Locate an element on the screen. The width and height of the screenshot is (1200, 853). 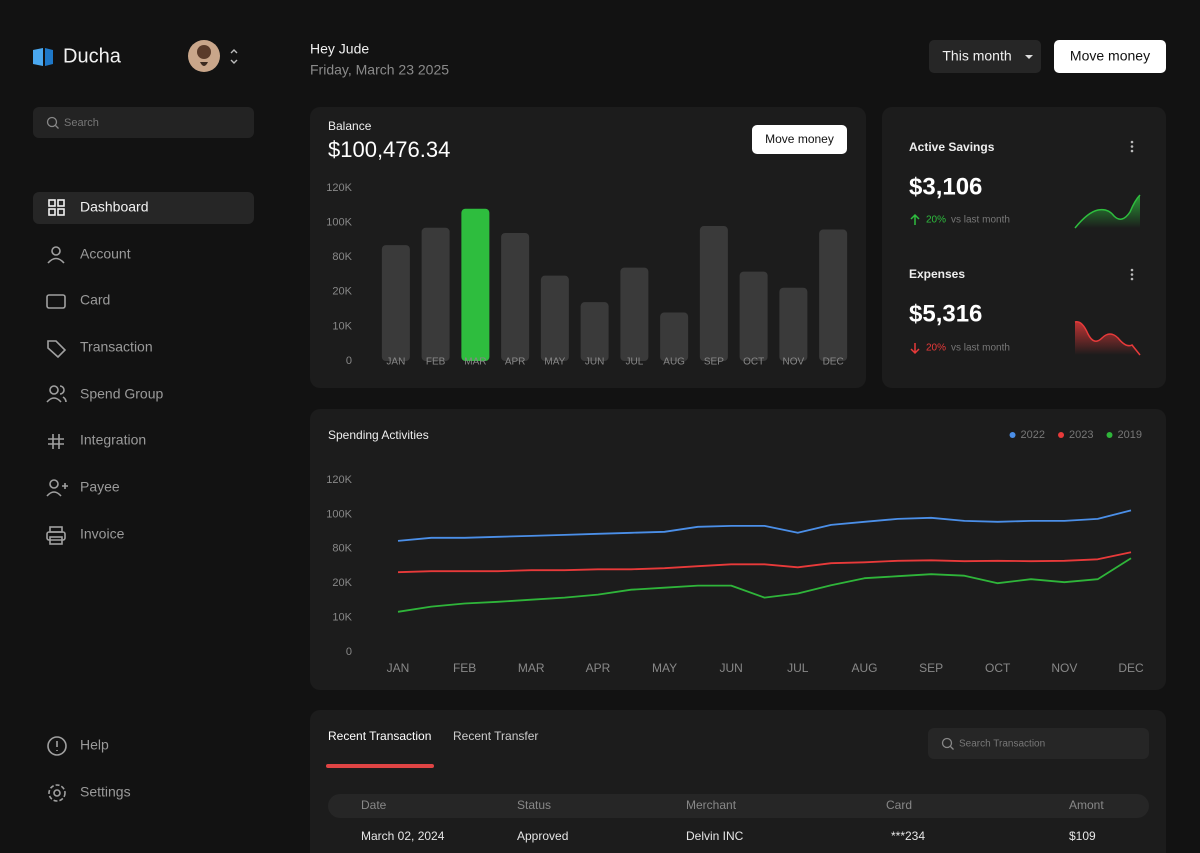
column-header: Amont is located at coordinates (1086, 805).